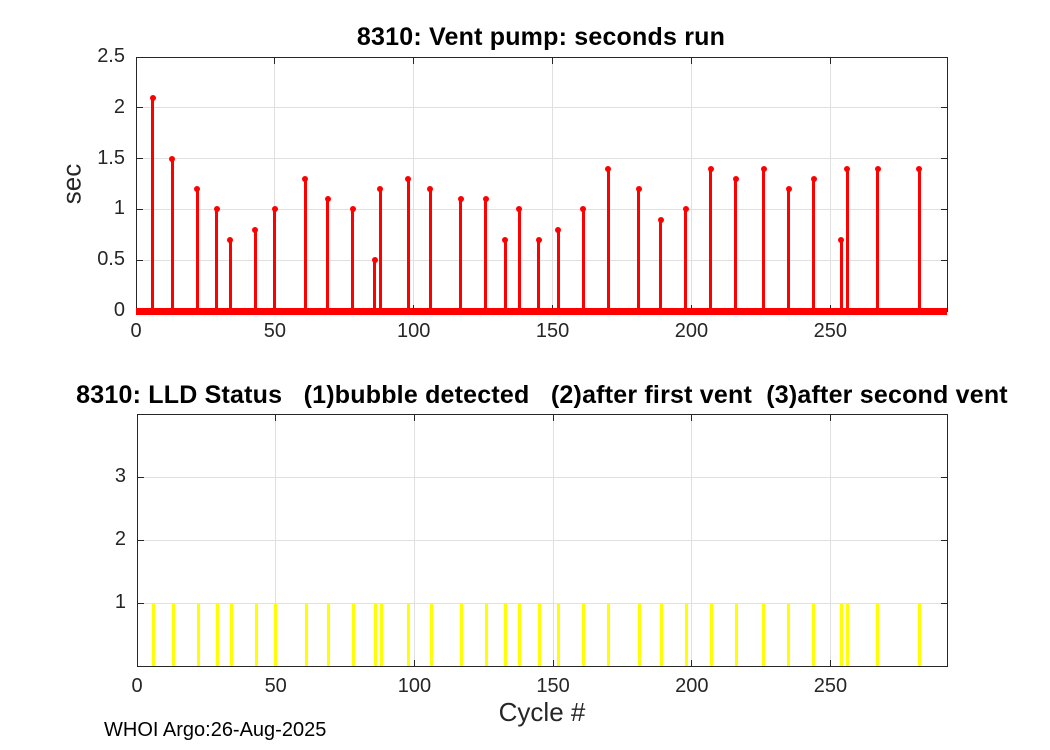 This screenshot has height=750, width=1050. Describe the element at coordinates (542, 712) in the screenshot. I see `x-axis-label: Cycle #` at that location.